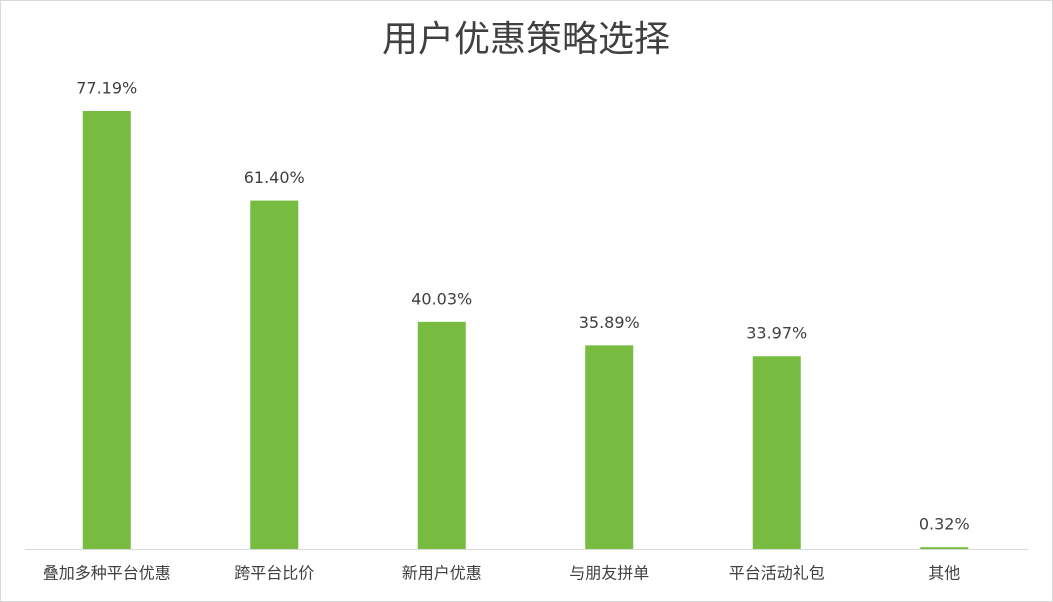 This screenshot has height=602, width=1053. I want to click on x-tick-label: 跨平台比价, so click(274, 573).